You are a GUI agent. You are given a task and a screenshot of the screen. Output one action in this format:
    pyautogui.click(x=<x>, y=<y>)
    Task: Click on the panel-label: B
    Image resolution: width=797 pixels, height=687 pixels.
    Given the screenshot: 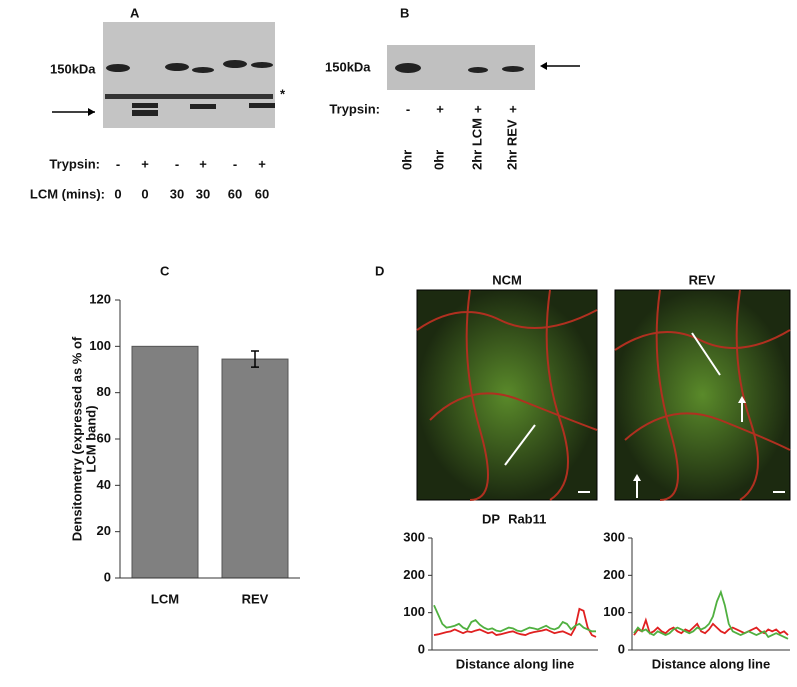 What is the action you would take?
    pyautogui.click(x=404, y=12)
    